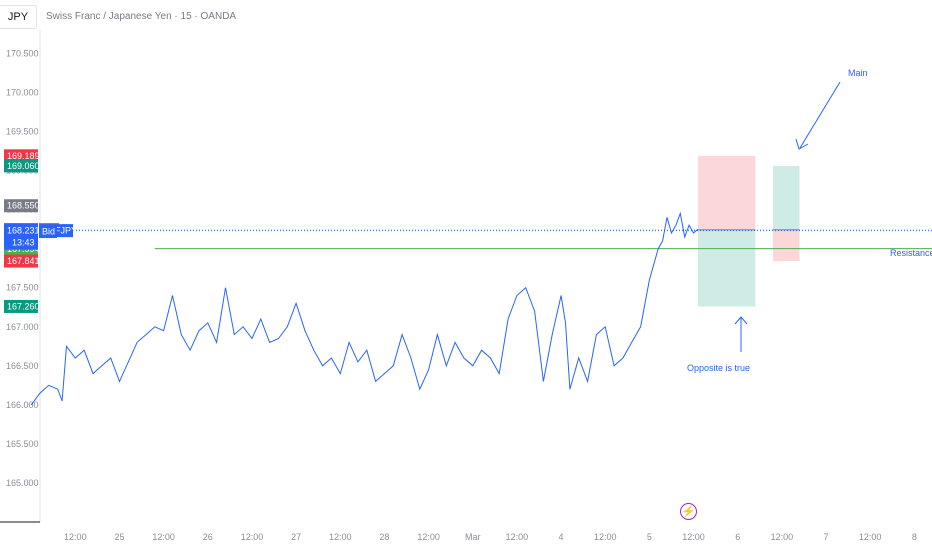 This screenshot has height=550, width=932. Describe the element at coordinates (688, 511) in the screenshot. I see `lightning-icon: ⚡` at that location.